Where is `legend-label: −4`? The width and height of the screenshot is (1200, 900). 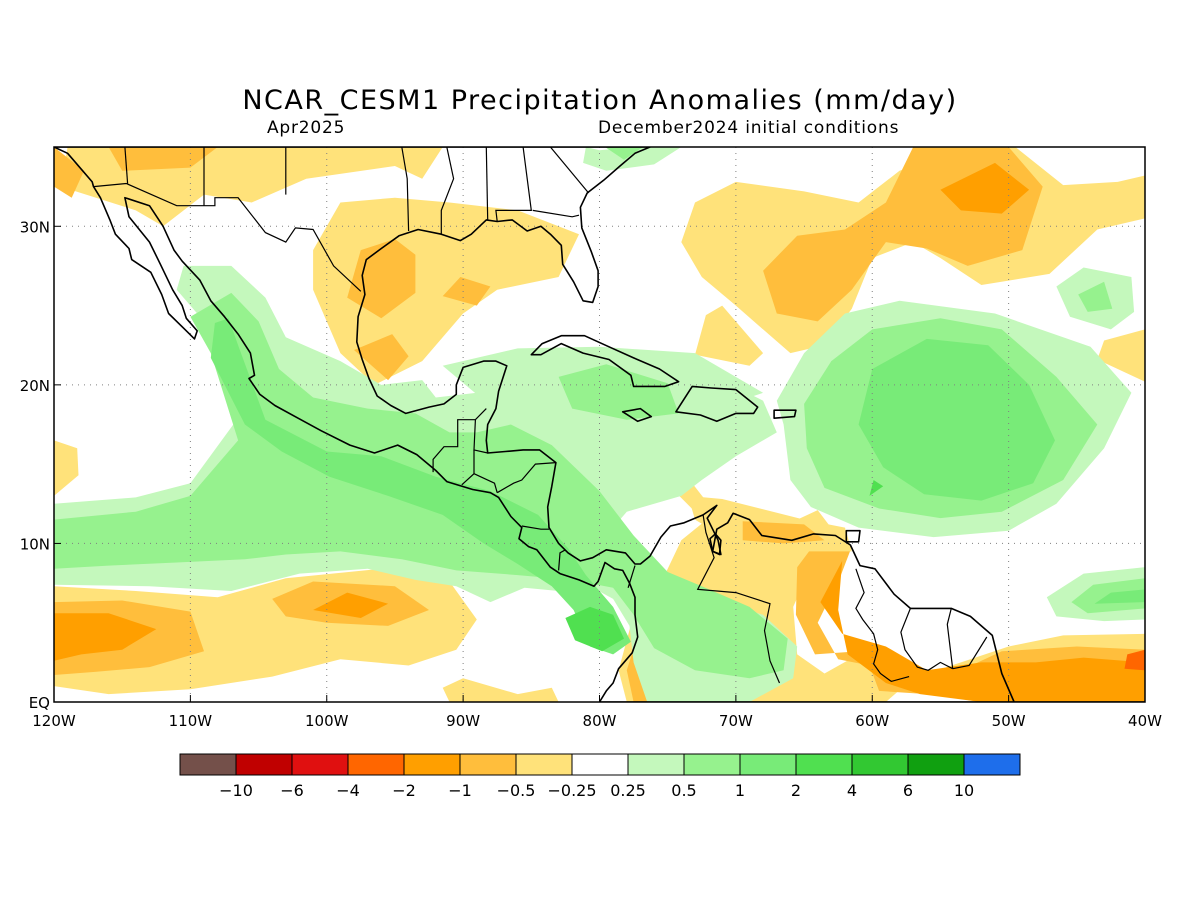
legend-label: −4 is located at coordinates (348, 790).